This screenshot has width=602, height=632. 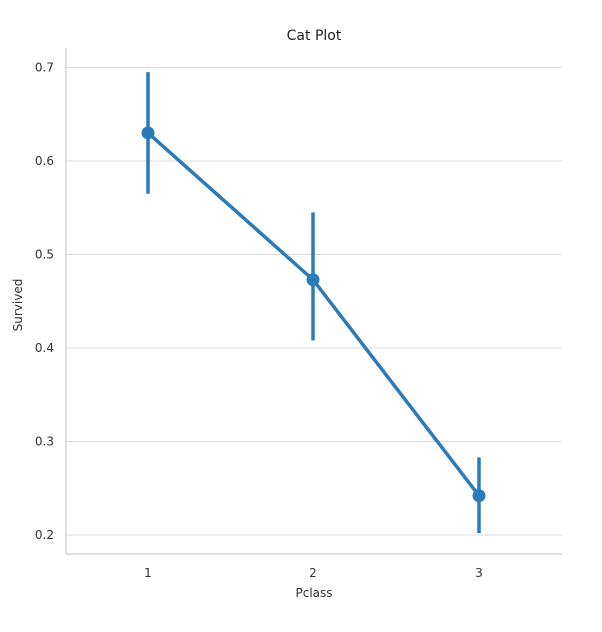 What do you see at coordinates (148, 573) in the screenshot?
I see `x-tick-label: 1` at bounding box center [148, 573].